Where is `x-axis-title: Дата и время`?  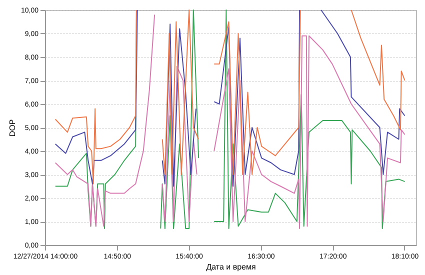
x-axis-title: Дата и время is located at coordinates (231, 267).